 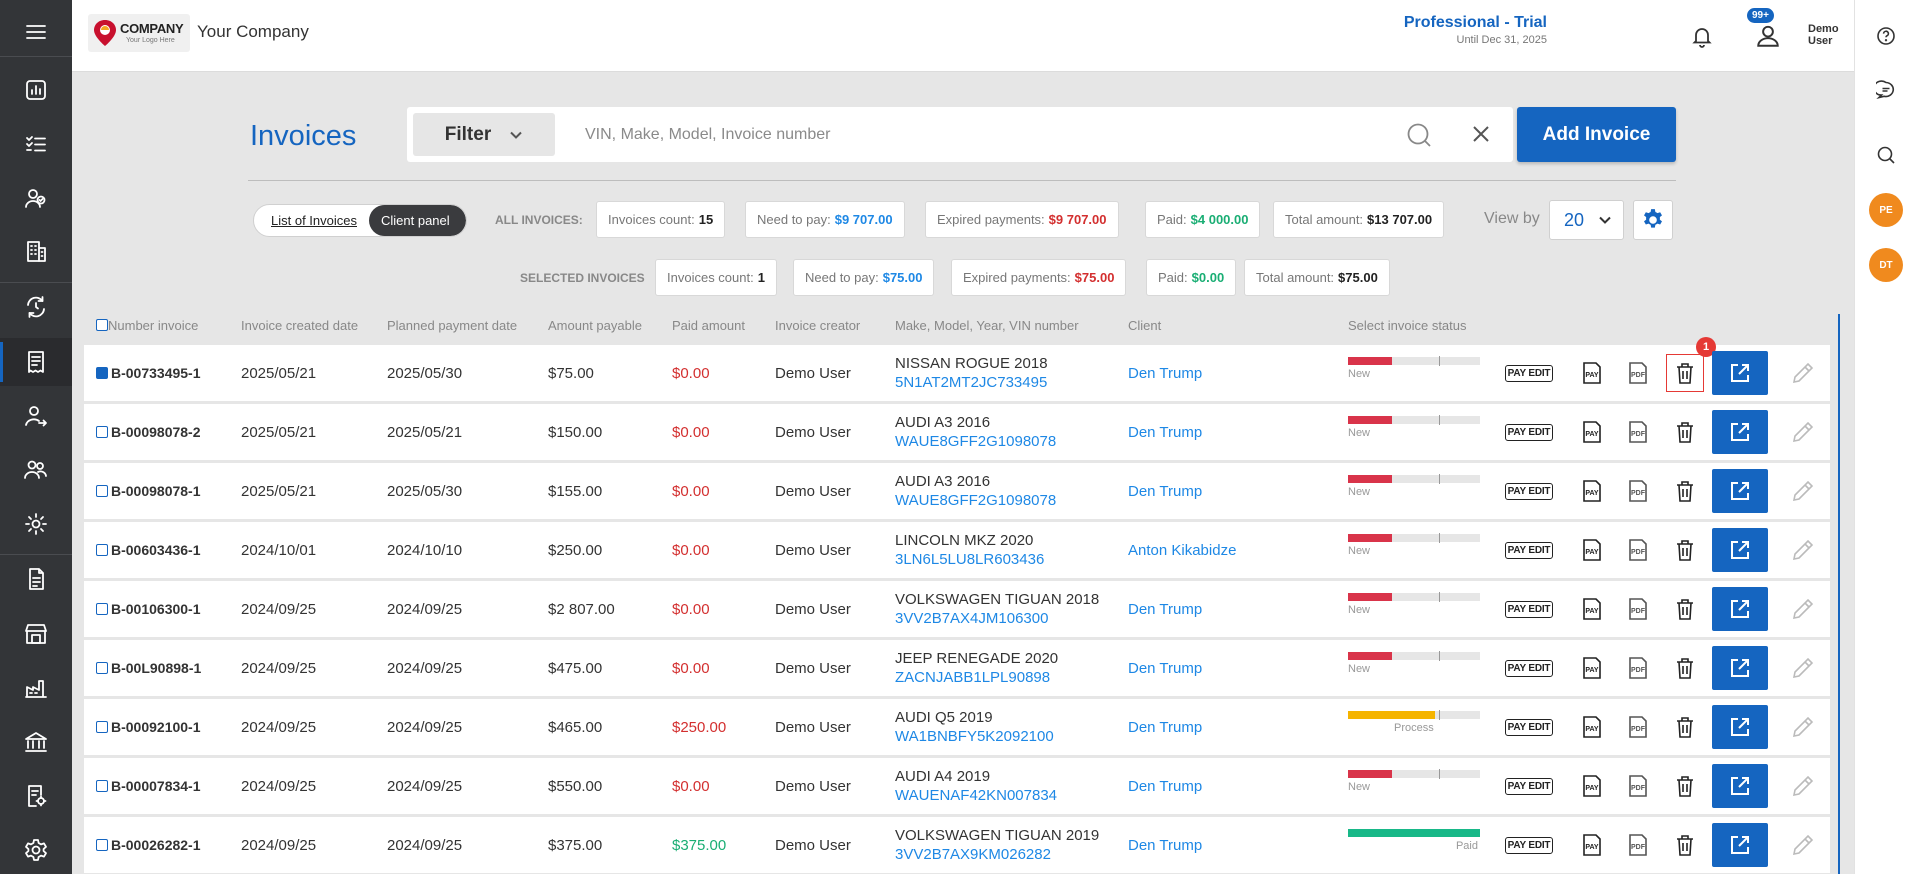 I want to click on search-submit-button, so click(x=1419, y=135).